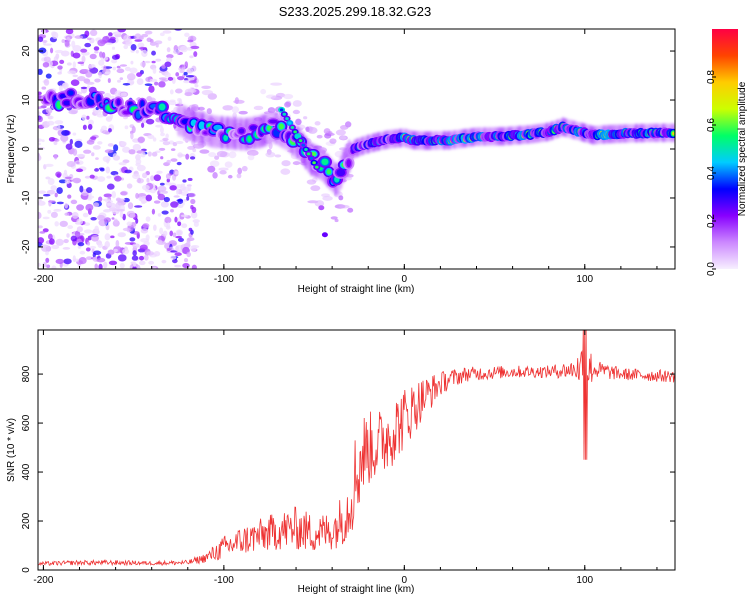  I want to click on spectrogram-y-tick-label: -10, so click(26, 197).